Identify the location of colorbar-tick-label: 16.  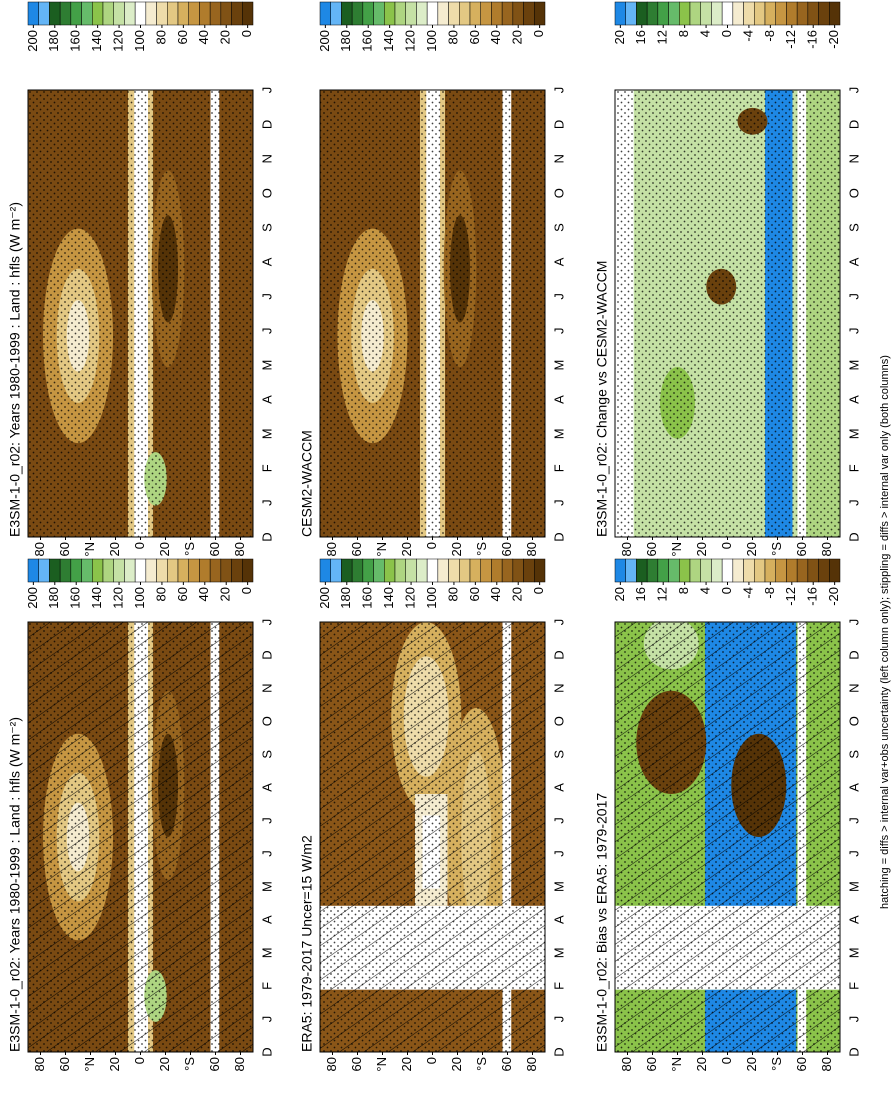
(640, 37).